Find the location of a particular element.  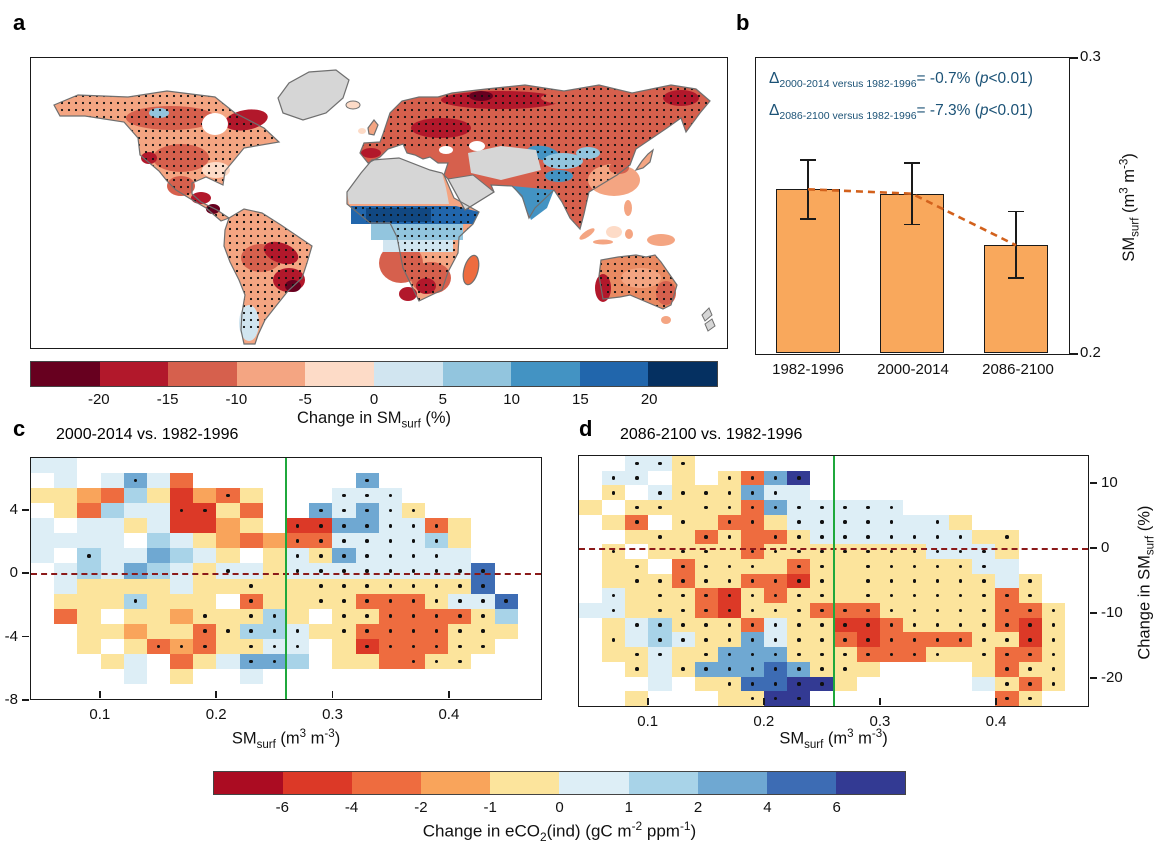

error-bar-cap is located at coordinates (1016, 277).